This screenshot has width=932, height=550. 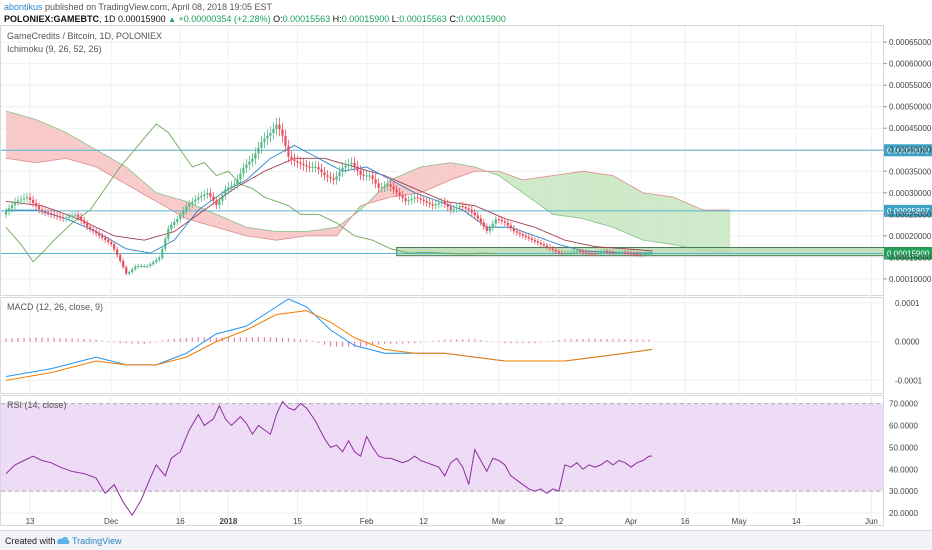 I want to click on price-tick-label: 0.00065000, so click(x=910, y=42).